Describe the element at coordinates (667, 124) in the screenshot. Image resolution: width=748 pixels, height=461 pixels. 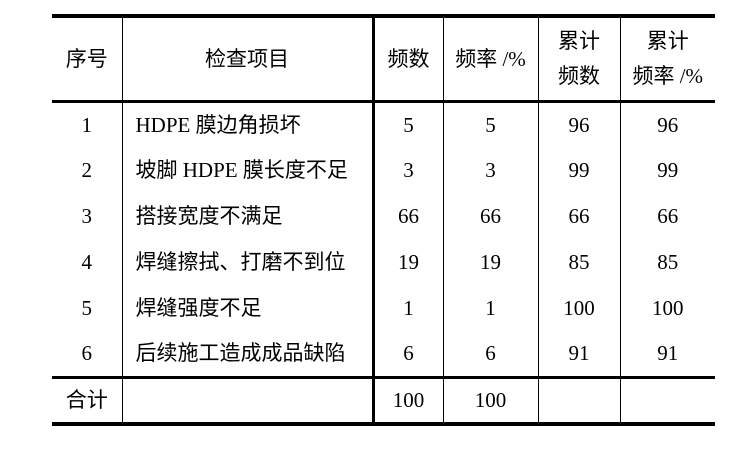
I see `cell-cum-rate: 96` at that location.